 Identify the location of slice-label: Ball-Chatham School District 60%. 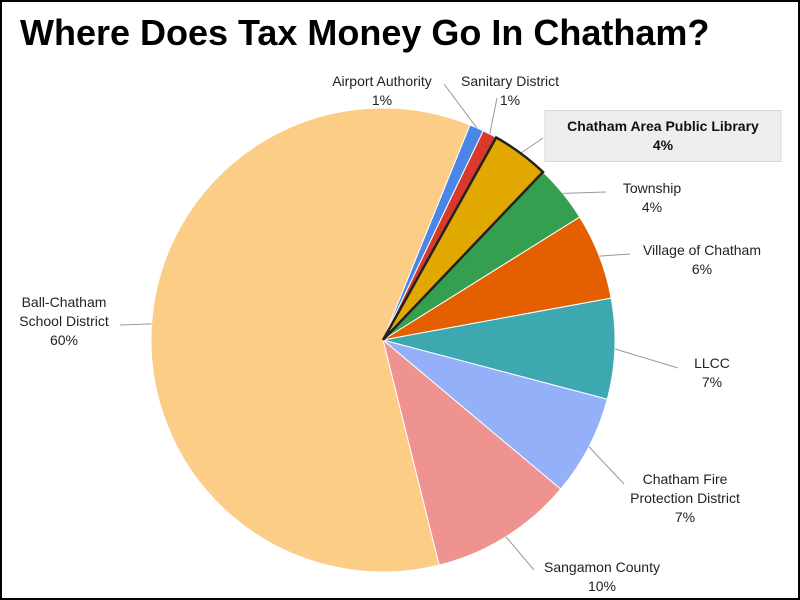
(64, 321).